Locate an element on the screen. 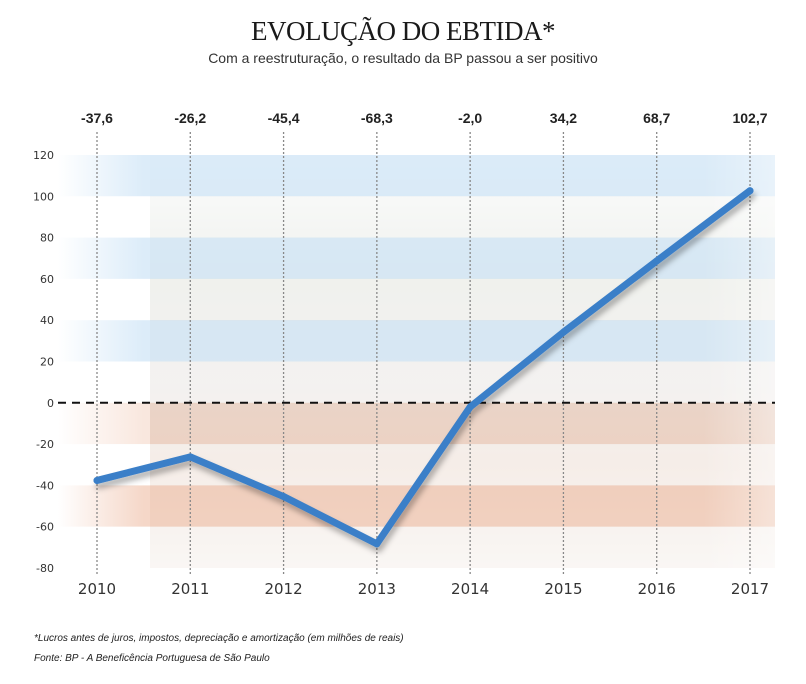 The height and width of the screenshot is (684, 806). x-tick-label: 2010 is located at coordinates (97, 589).